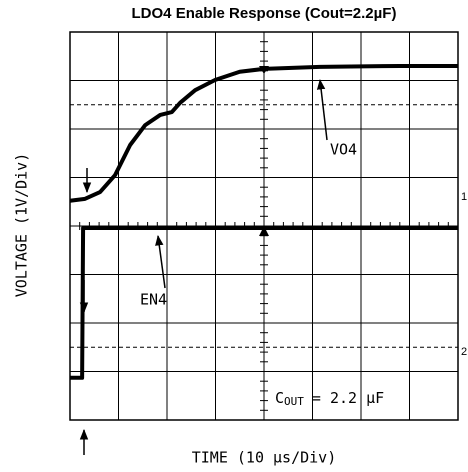  What do you see at coordinates (329, 399) in the screenshot?
I see `annotation: COUT = 2.2 µF` at bounding box center [329, 399].